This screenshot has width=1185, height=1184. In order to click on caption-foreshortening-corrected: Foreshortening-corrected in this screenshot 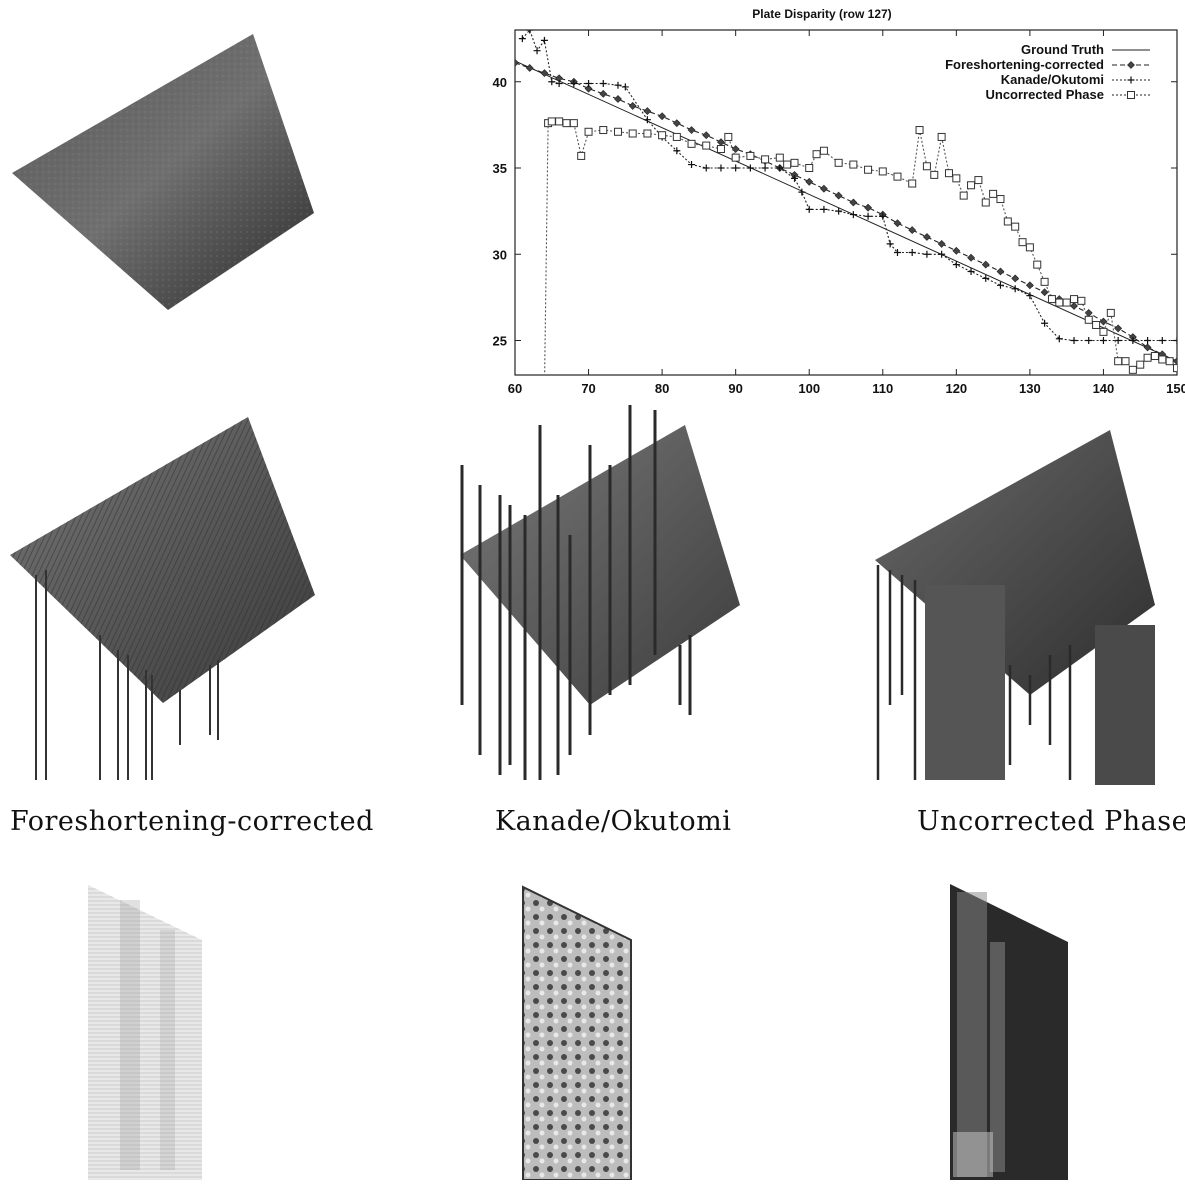, I will do `click(192, 821)`.